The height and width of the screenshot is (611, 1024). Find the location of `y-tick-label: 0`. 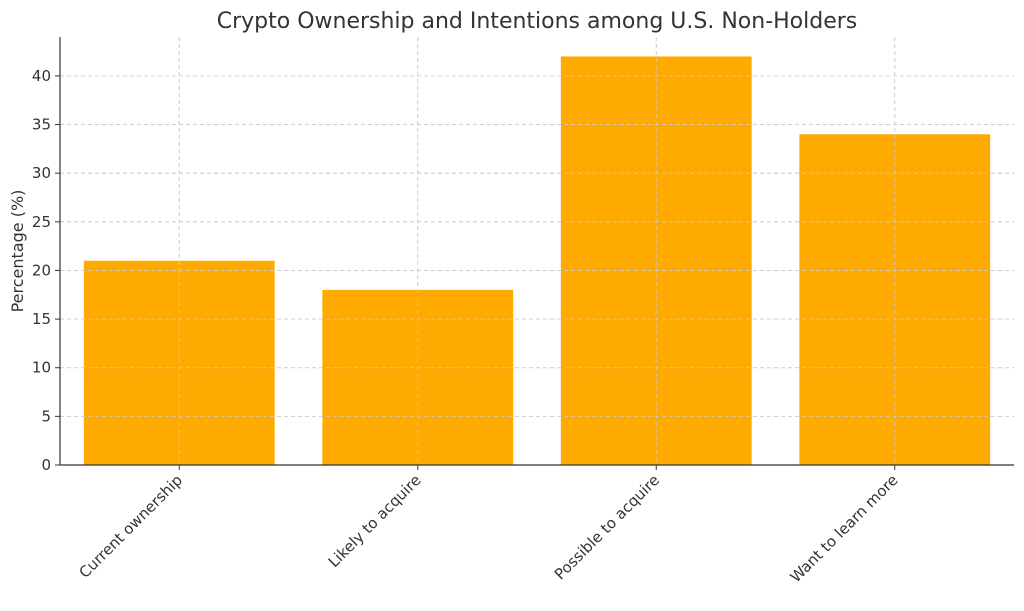

y-tick-label: 0 is located at coordinates (46, 465).